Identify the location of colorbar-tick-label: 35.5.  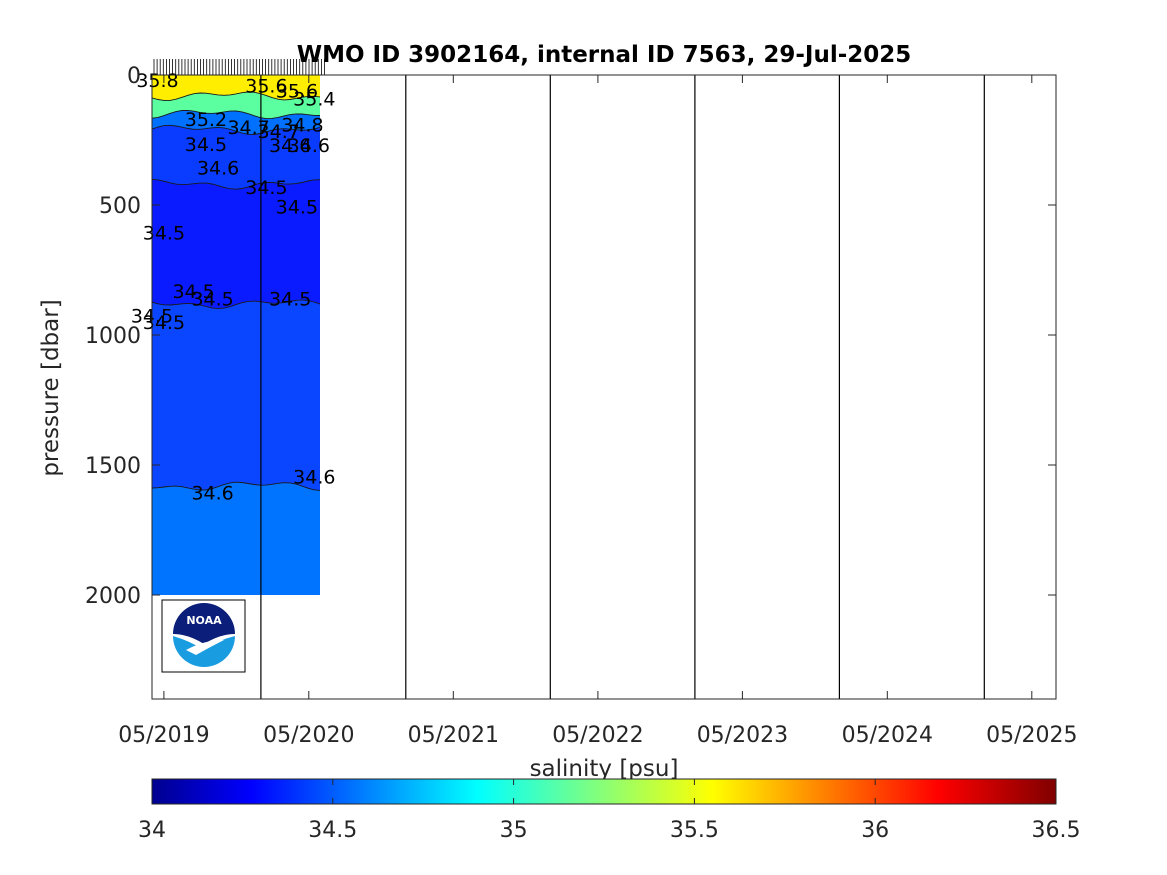
(694, 830).